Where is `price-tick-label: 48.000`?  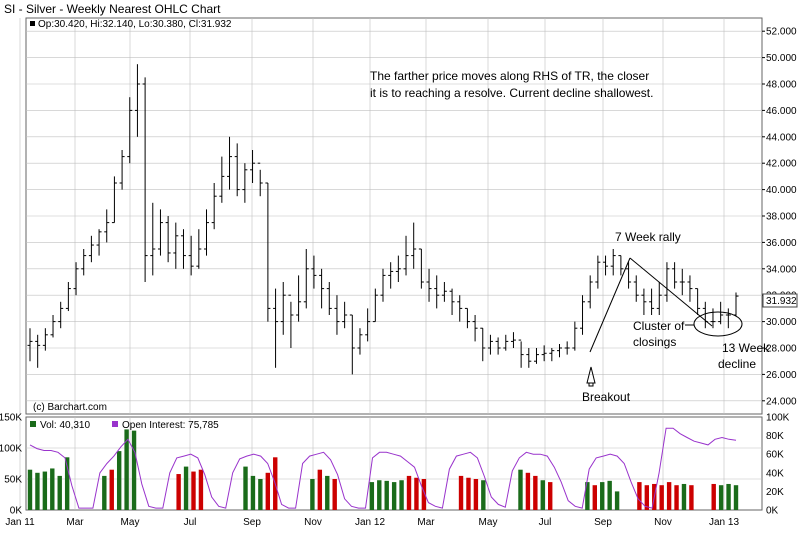
price-tick-label: 48.000 is located at coordinates (781, 85).